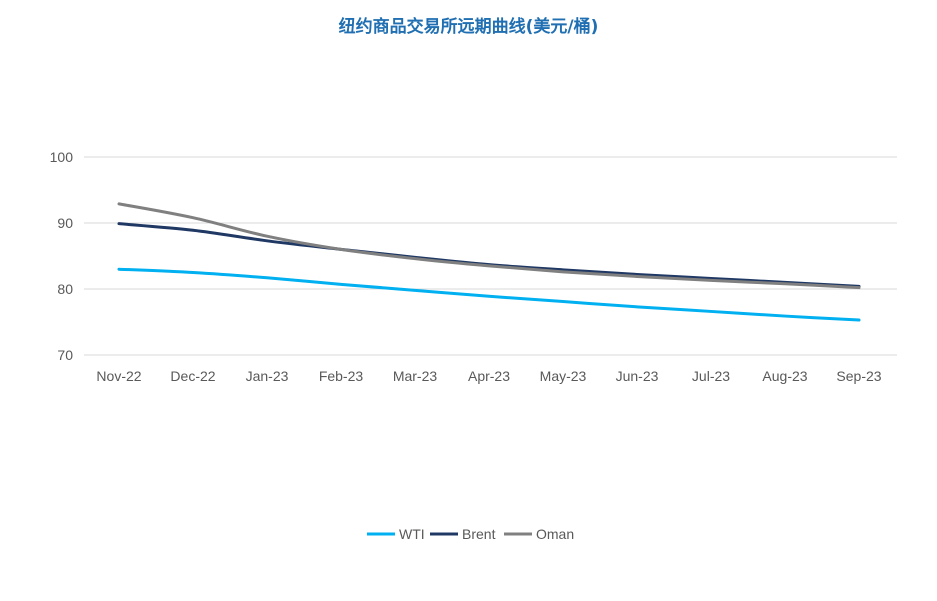 The height and width of the screenshot is (601, 937). I want to click on y-tick-label: 70, so click(65, 355).